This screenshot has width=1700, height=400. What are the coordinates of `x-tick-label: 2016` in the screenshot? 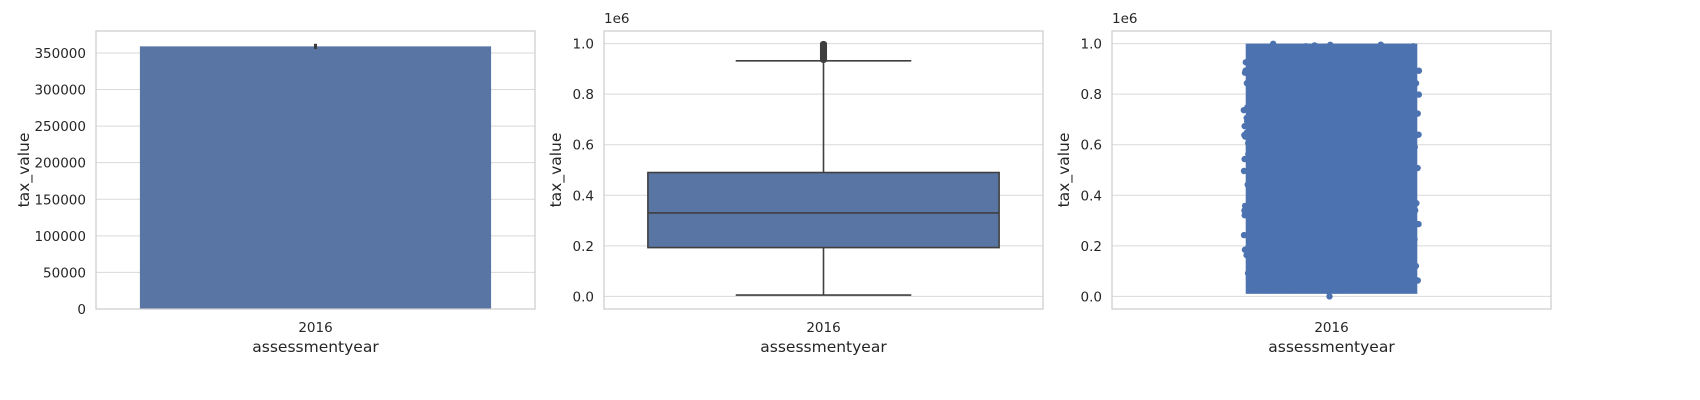 It's located at (315, 328).